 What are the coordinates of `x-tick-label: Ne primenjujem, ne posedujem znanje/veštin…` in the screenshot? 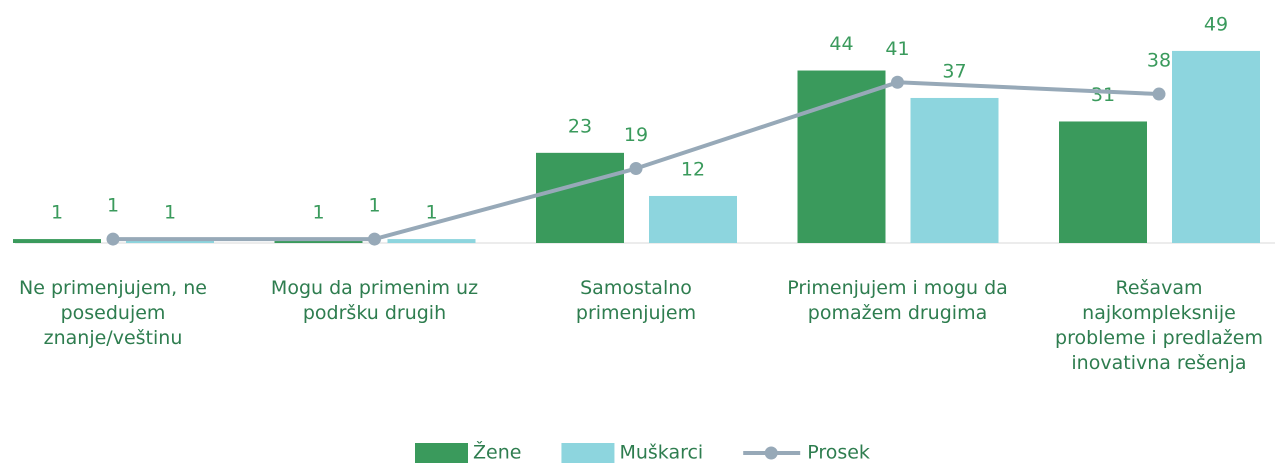 It's located at (113, 313).